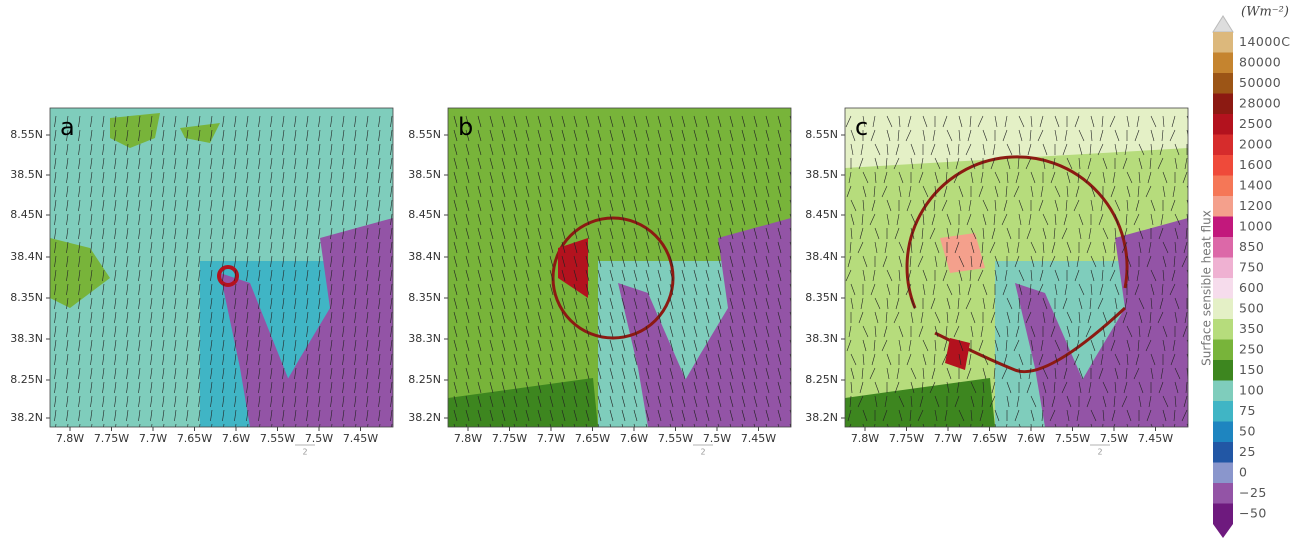  What do you see at coordinates (962, 253) in the screenshot?
I see `pink-blob` at bounding box center [962, 253].